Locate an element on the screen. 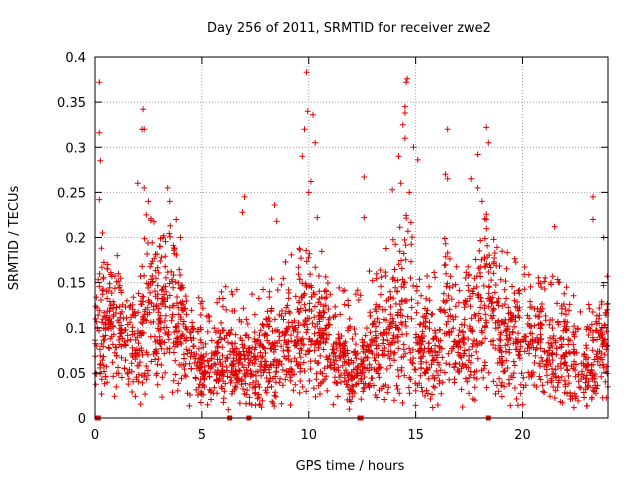 Image resolution: width=640 pixels, height=480 pixels. y-tick-label: 0.3 is located at coordinates (75, 148).